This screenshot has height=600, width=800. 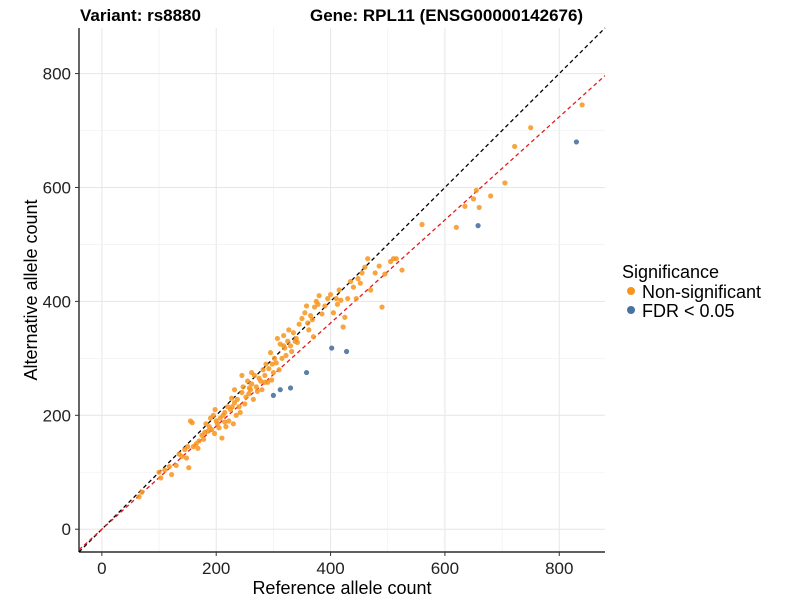 What do you see at coordinates (216, 568) in the screenshot?
I see `x-tick-label: 200` at bounding box center [216, 568].